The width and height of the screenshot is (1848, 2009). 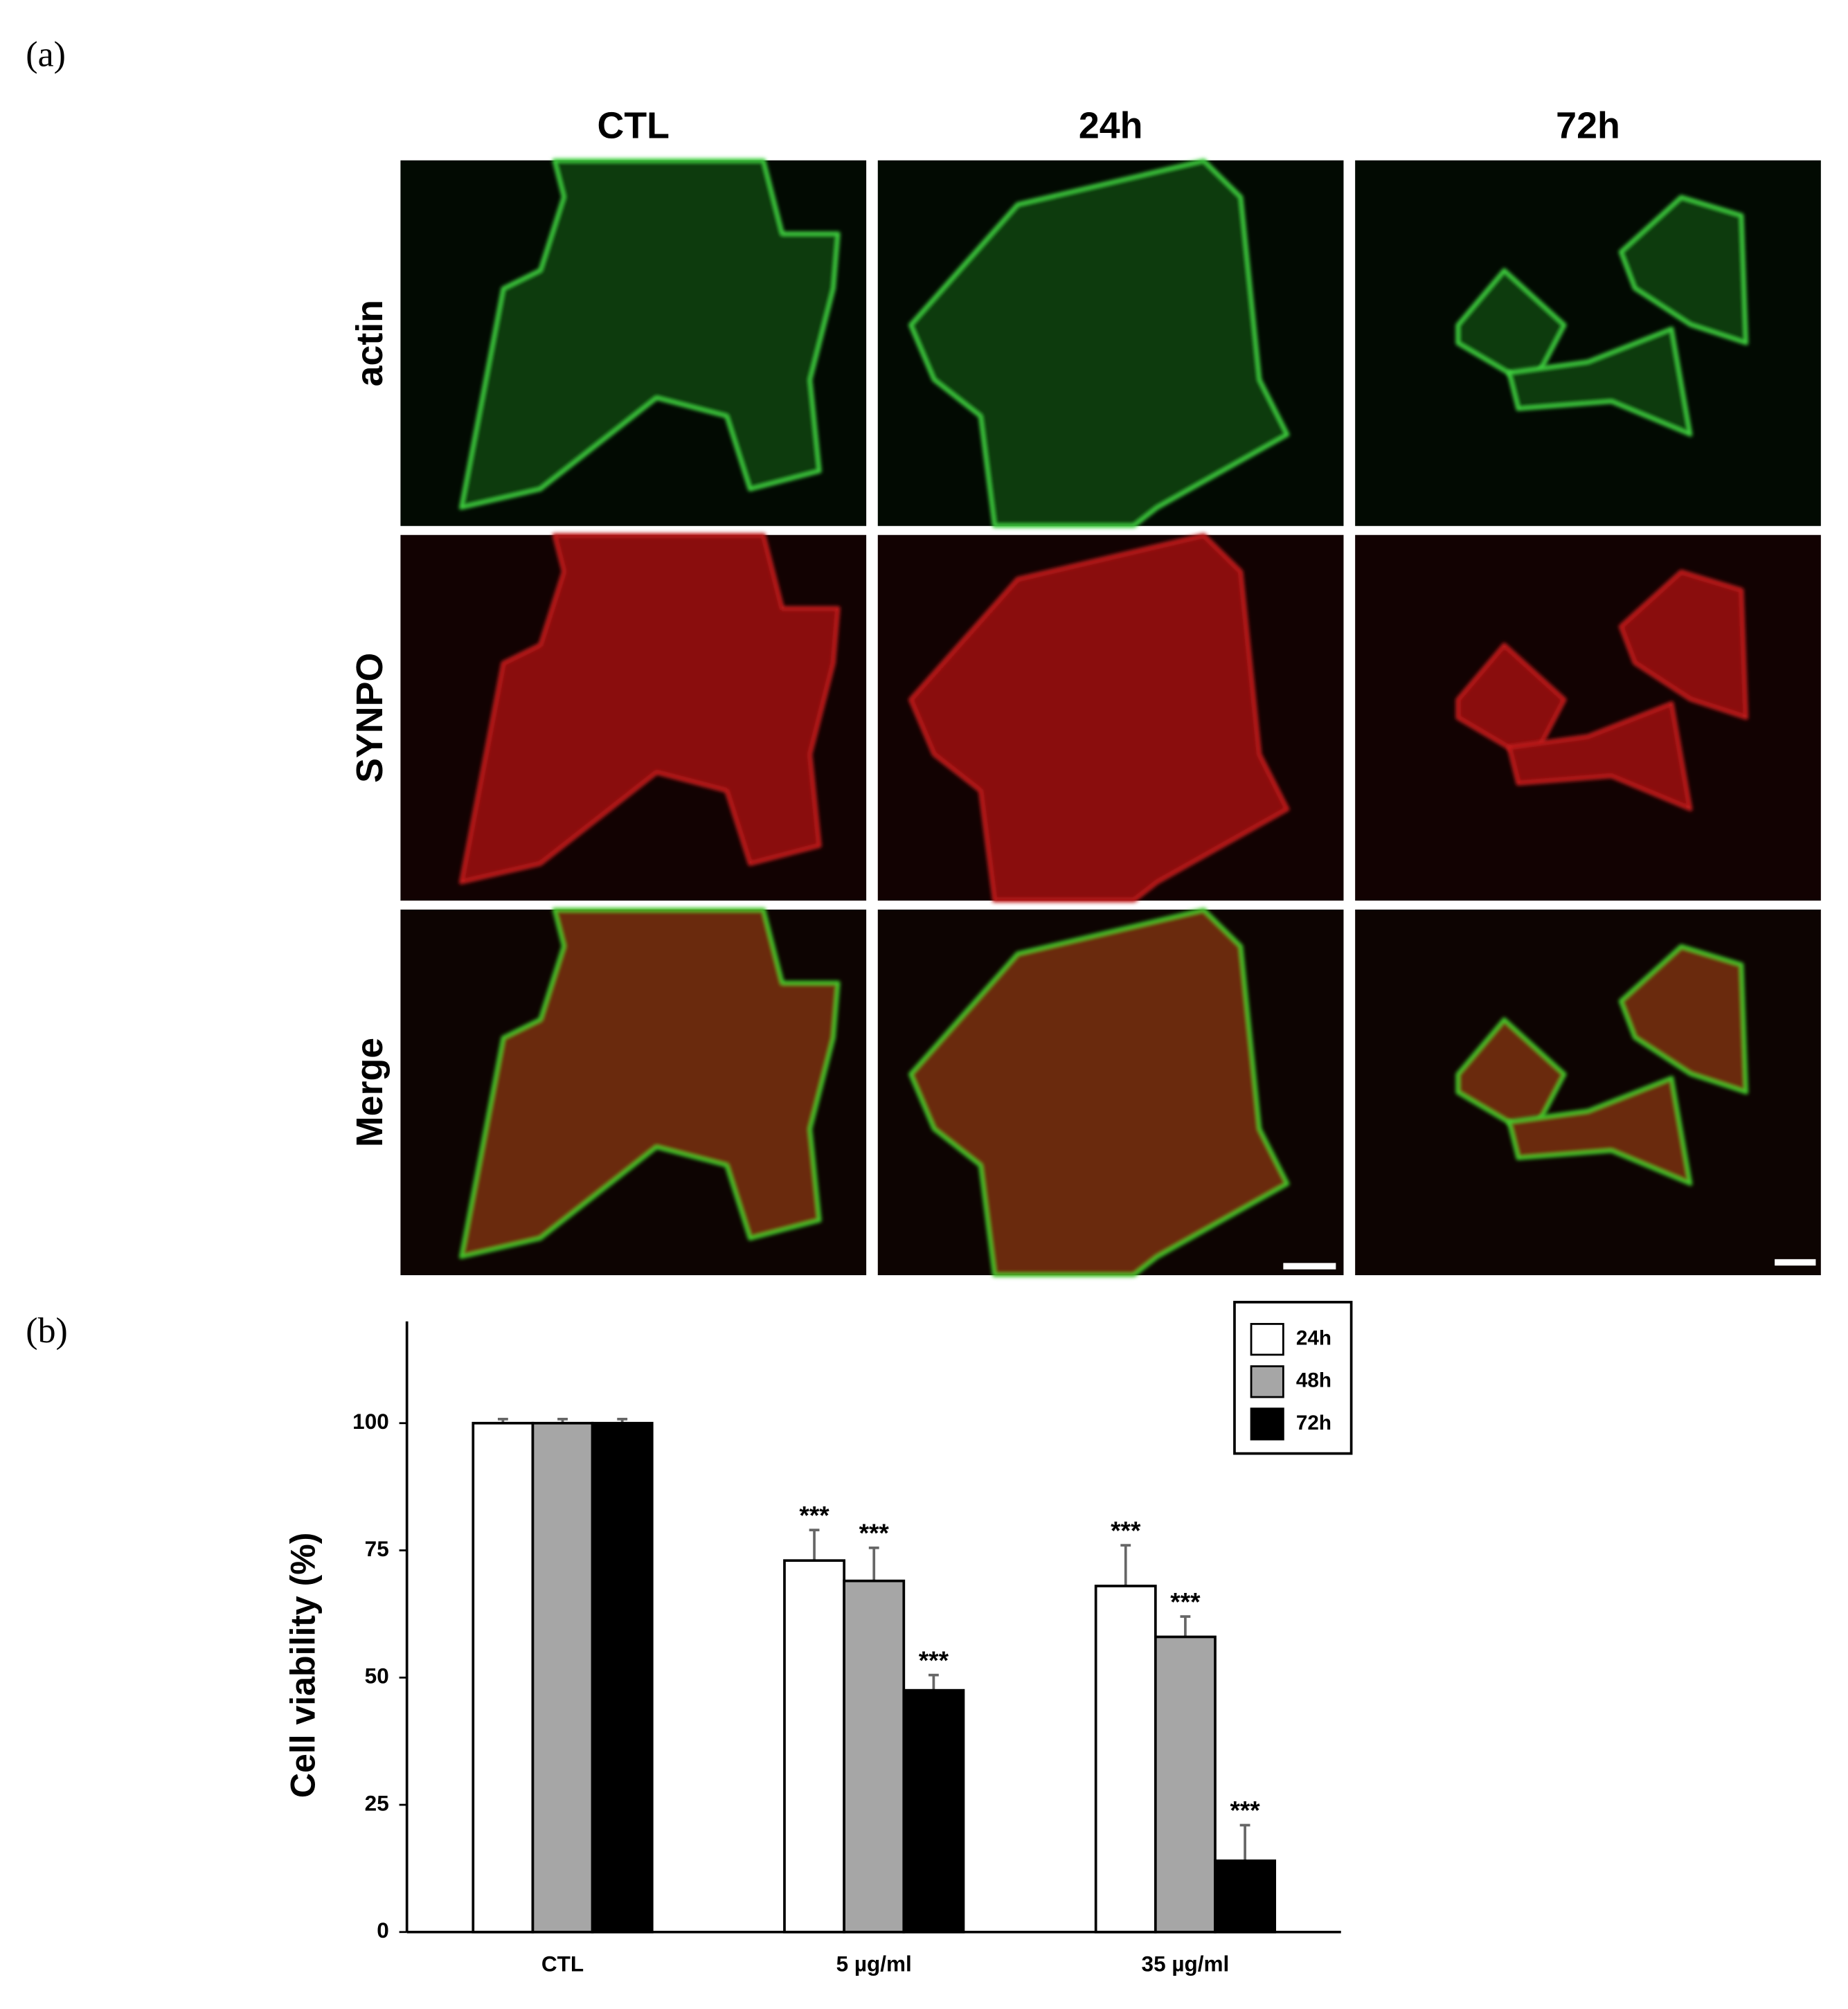 I want to click on panel-label: (a), so click(x=46, y=55).